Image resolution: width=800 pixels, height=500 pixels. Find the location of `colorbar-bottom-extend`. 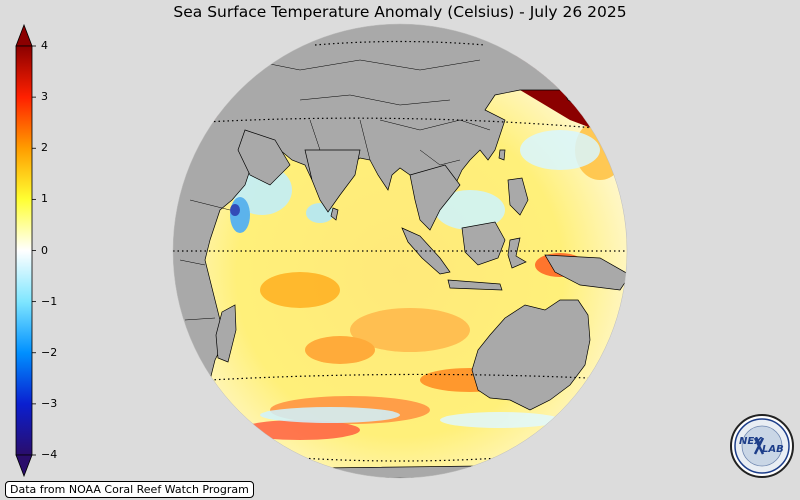

colorbar-bottom-extend is located at coordinates (24, 466).